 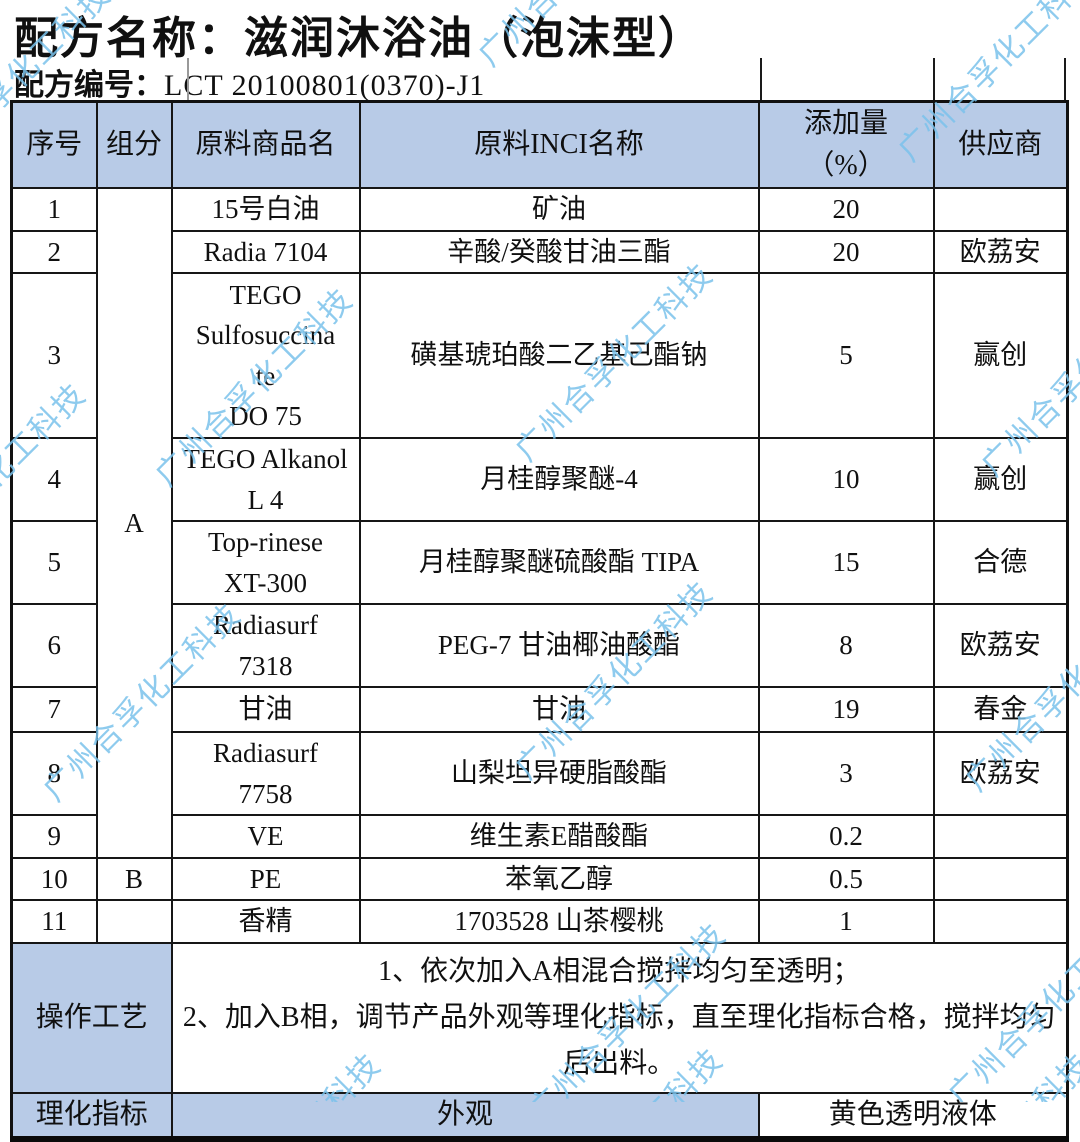 I want to click on trade-name-cell: Top-rinese XT-300, so click(x=265, y=562).